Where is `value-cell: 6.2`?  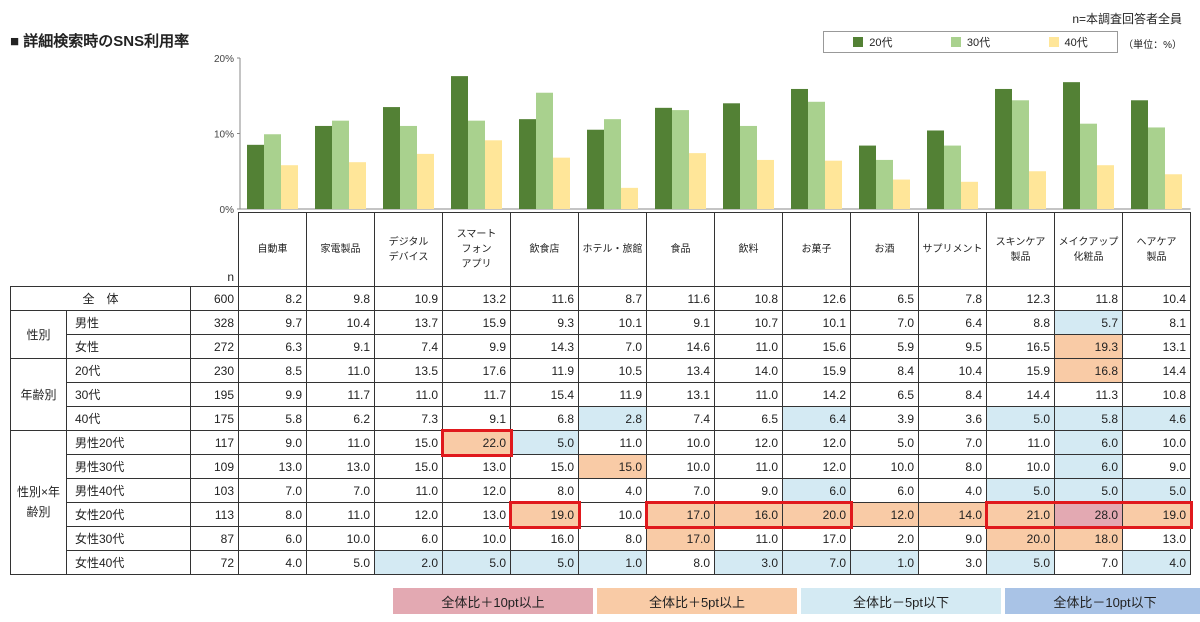
value-cell: 6.2 is located at coordinates (340, 418).